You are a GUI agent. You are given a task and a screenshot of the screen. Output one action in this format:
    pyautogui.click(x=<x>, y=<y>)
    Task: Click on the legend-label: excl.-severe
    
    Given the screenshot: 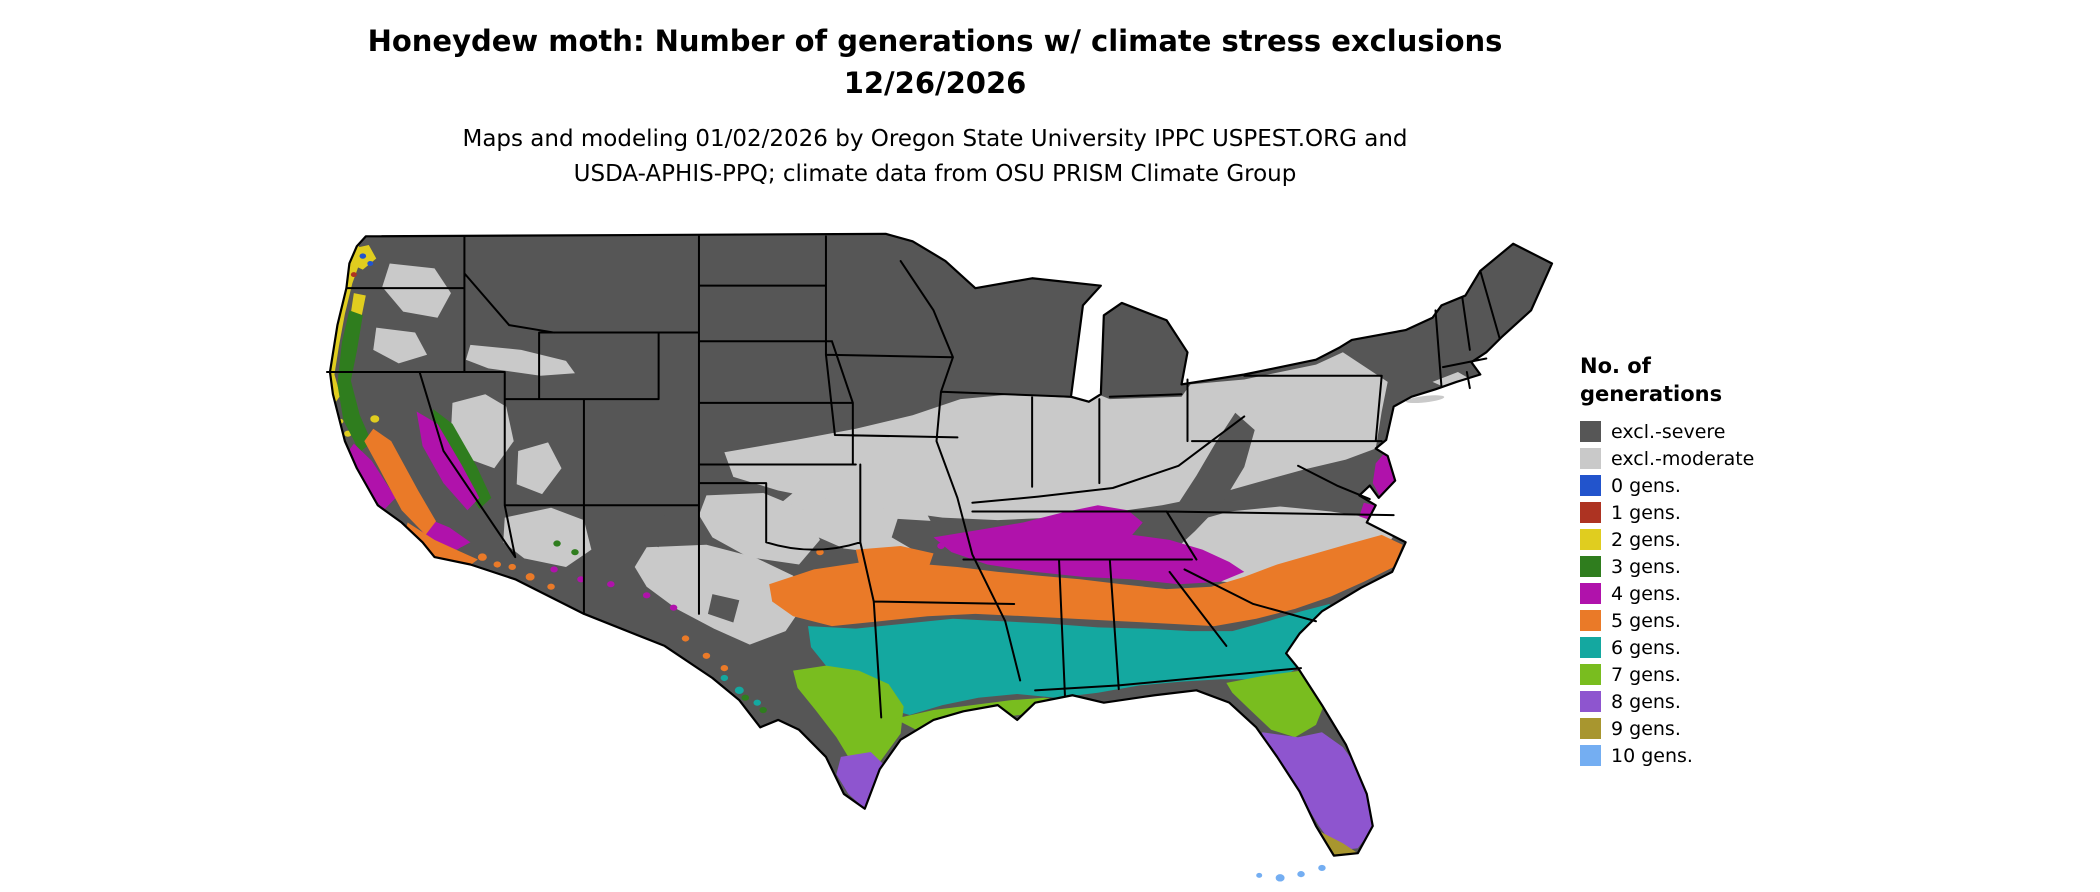 What is the action you would take?
    pyautogui.click(x=1668, y=431)
    